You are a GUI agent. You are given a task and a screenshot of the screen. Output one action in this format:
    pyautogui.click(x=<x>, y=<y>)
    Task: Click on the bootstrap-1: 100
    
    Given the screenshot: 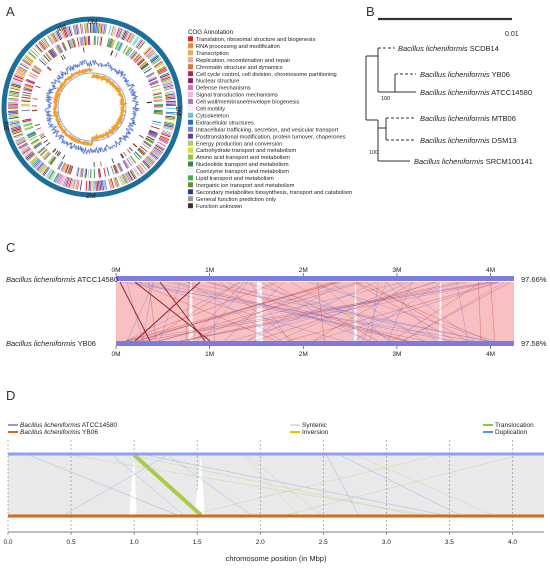 What is the action you would take?
    pyautogui.click(x=385, y=99)
    